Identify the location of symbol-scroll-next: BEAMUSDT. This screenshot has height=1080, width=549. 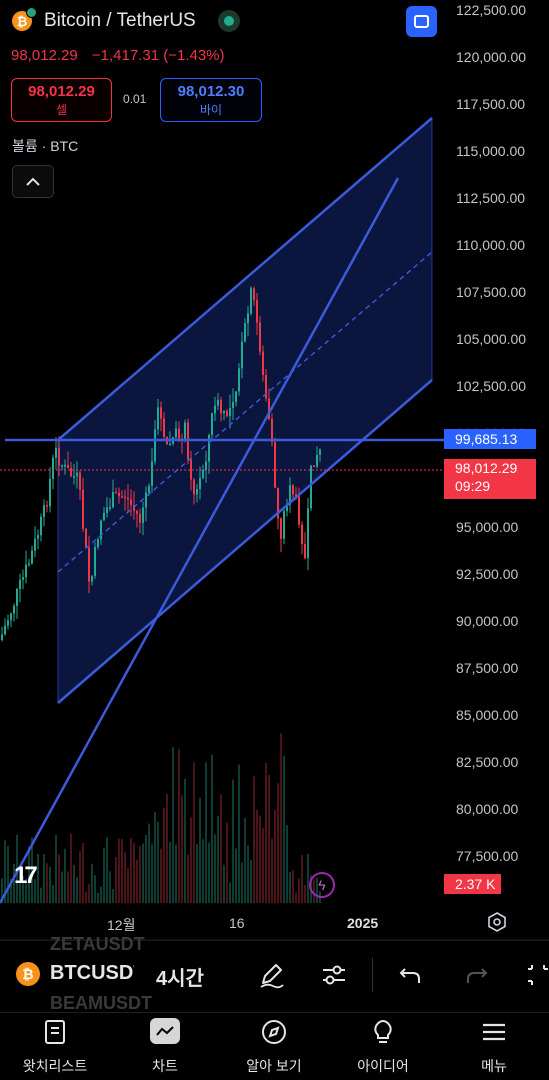
(101, 1003).